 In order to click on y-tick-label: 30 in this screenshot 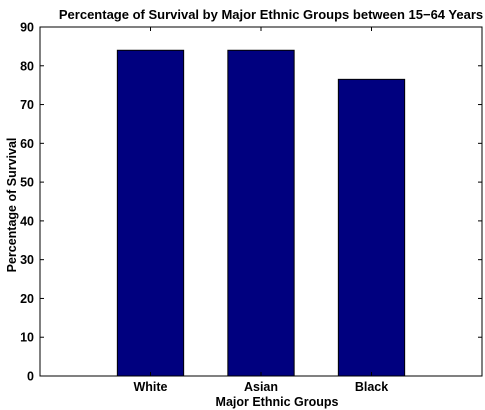, I will do `click(27, 260)`.